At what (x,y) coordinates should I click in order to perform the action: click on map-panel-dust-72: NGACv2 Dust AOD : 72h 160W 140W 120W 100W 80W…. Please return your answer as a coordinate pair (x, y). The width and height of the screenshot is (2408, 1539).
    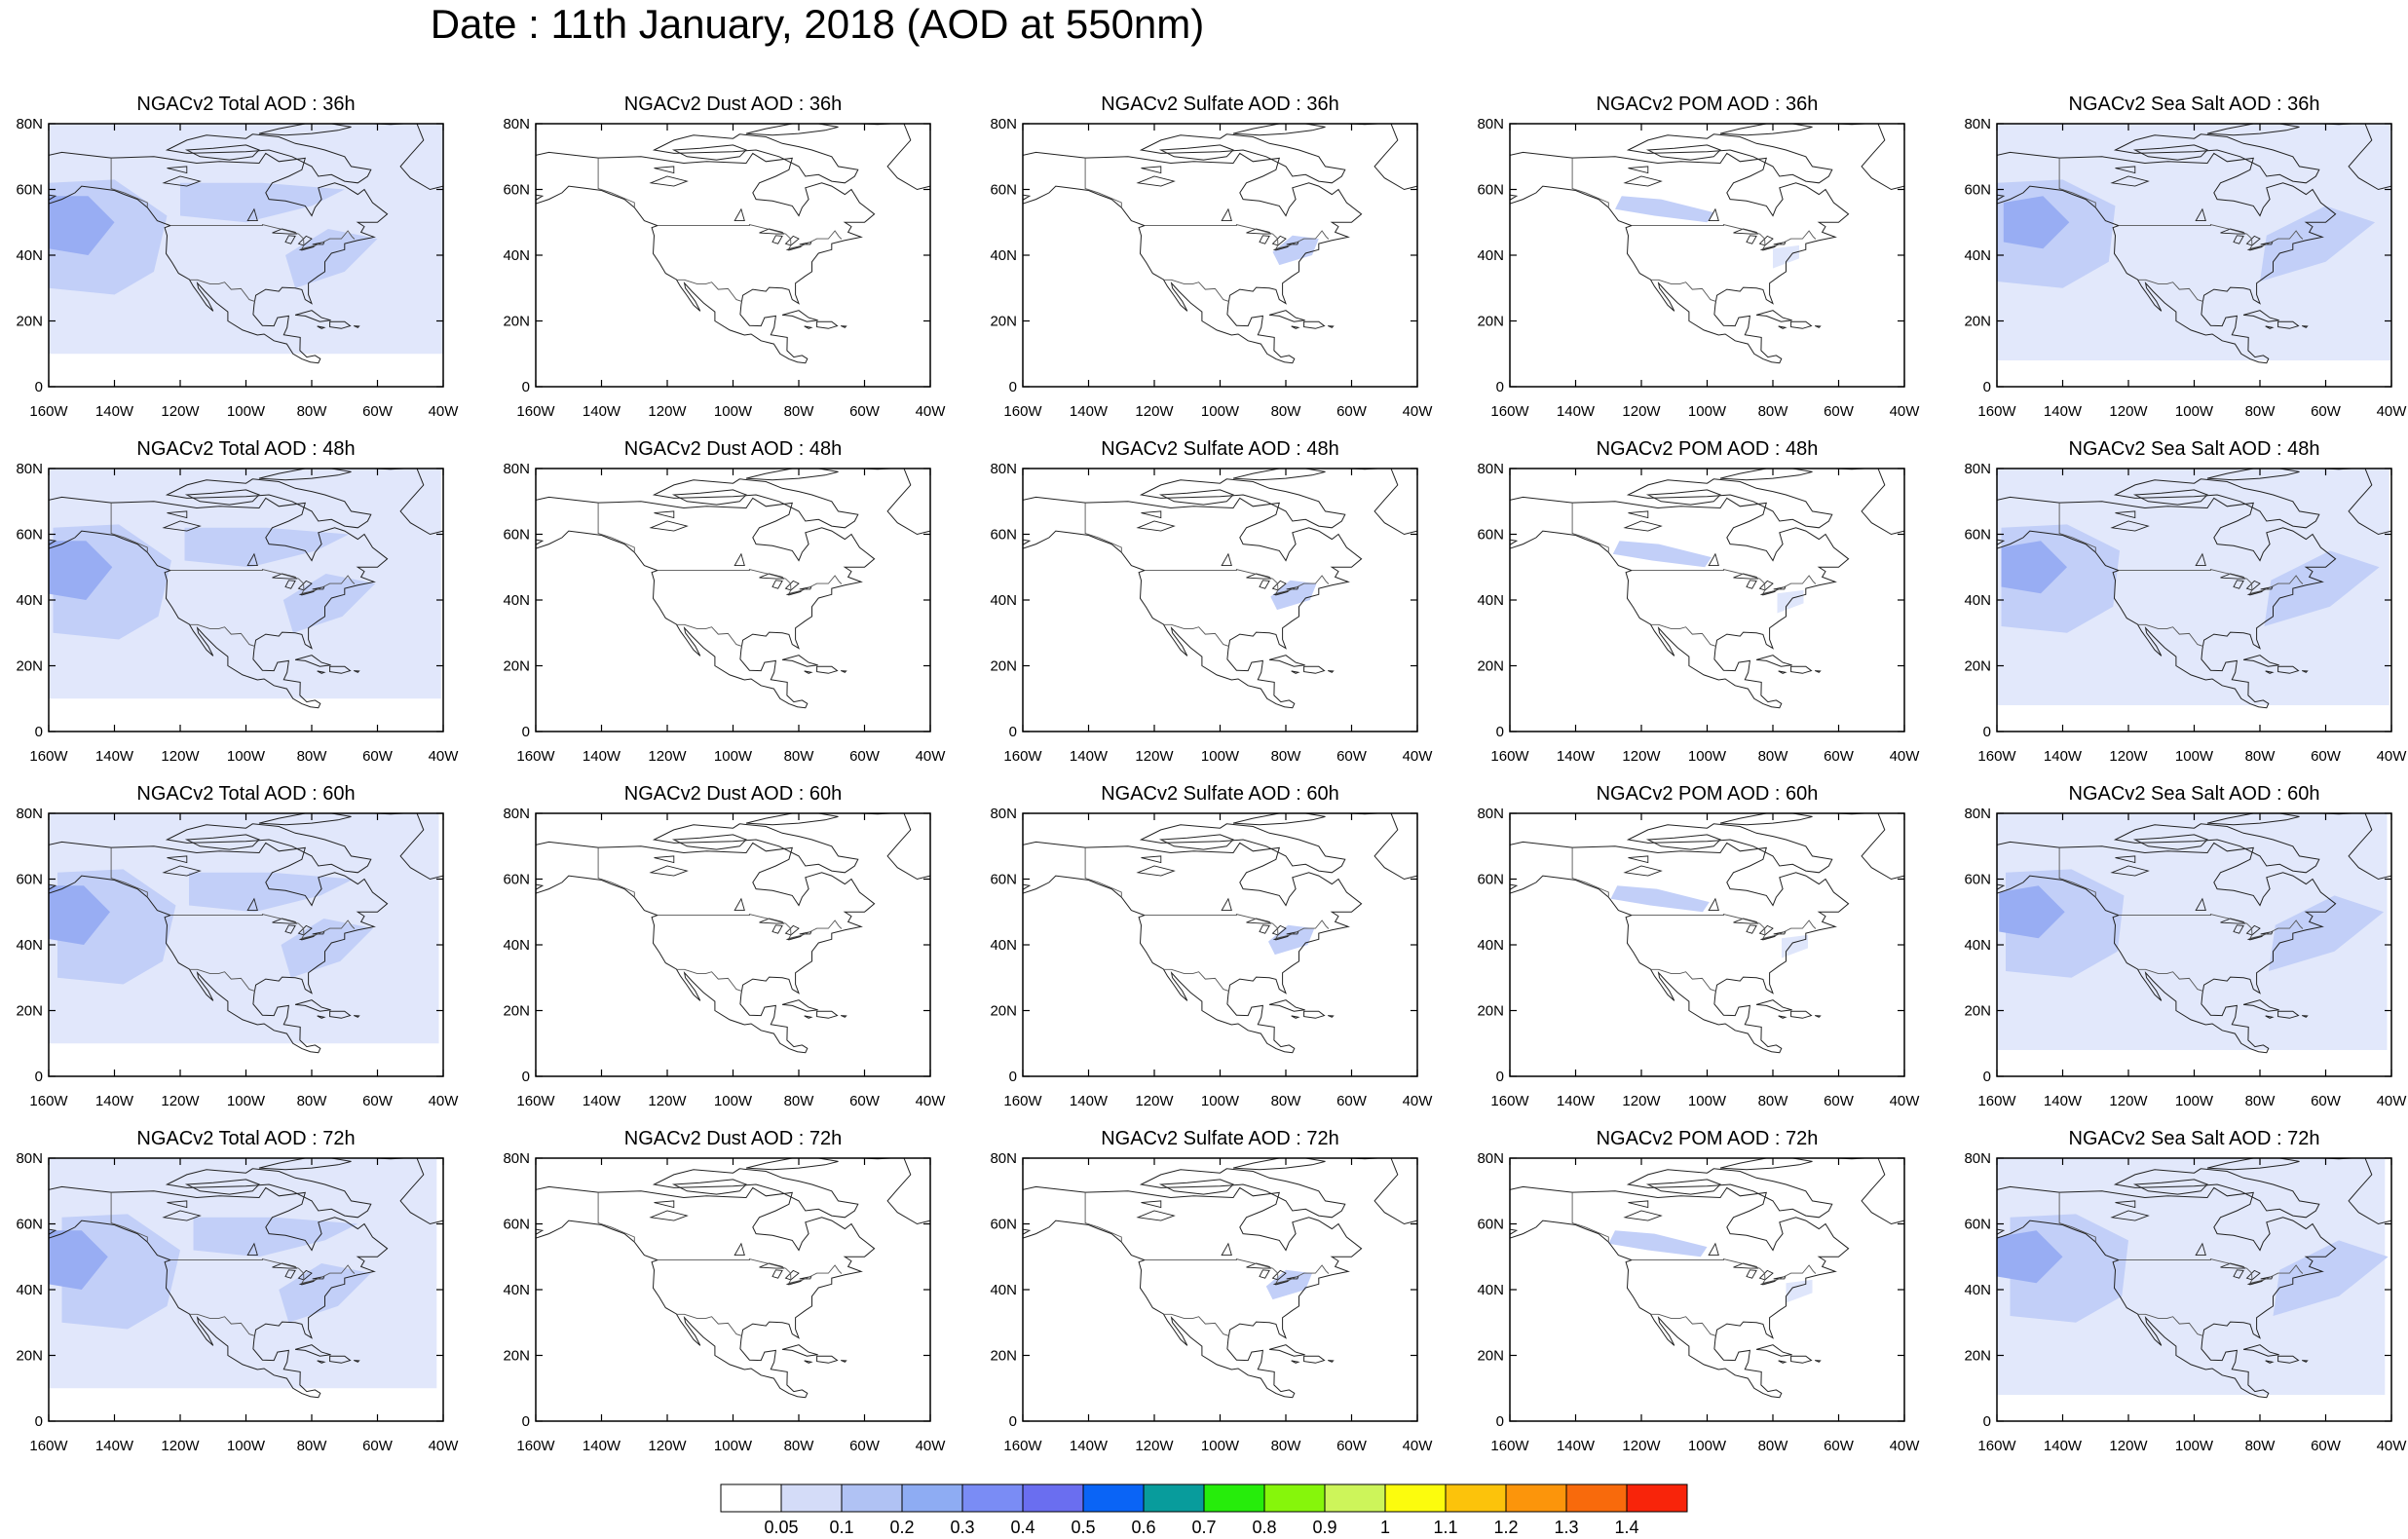
    Looking at the image, I should click on (724, 1291).